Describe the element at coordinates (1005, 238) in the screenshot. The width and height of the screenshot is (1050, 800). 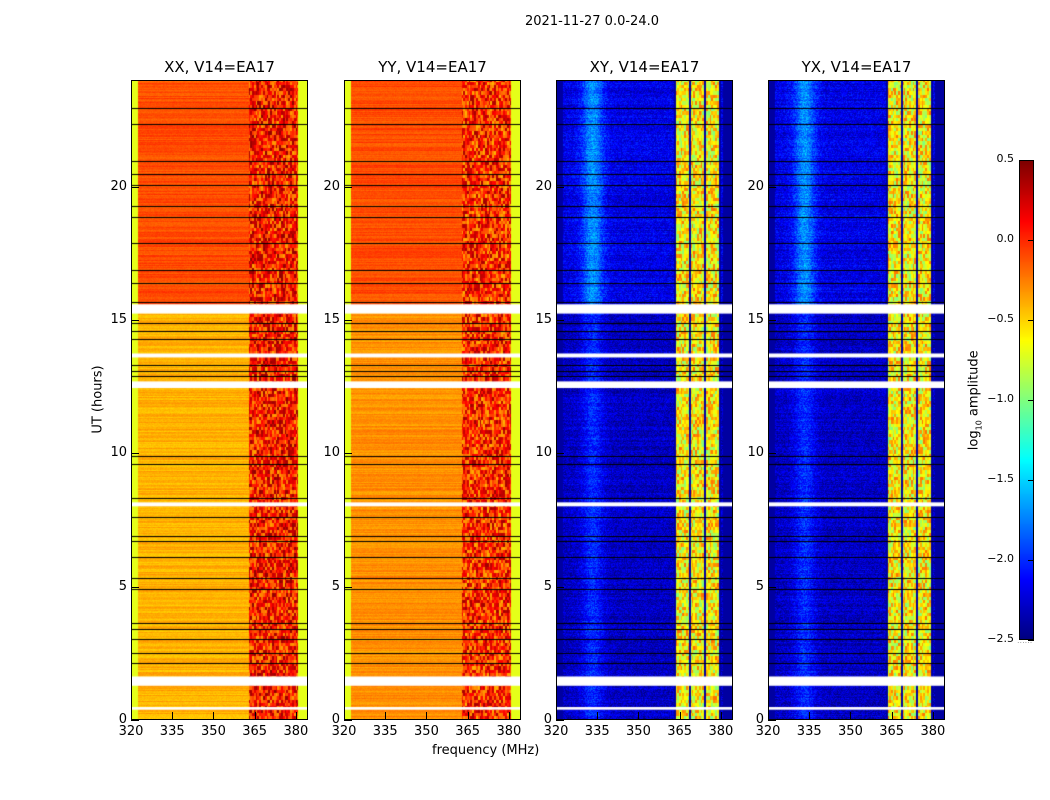
I see `colorbar-tick-label: 0.0` at that location.